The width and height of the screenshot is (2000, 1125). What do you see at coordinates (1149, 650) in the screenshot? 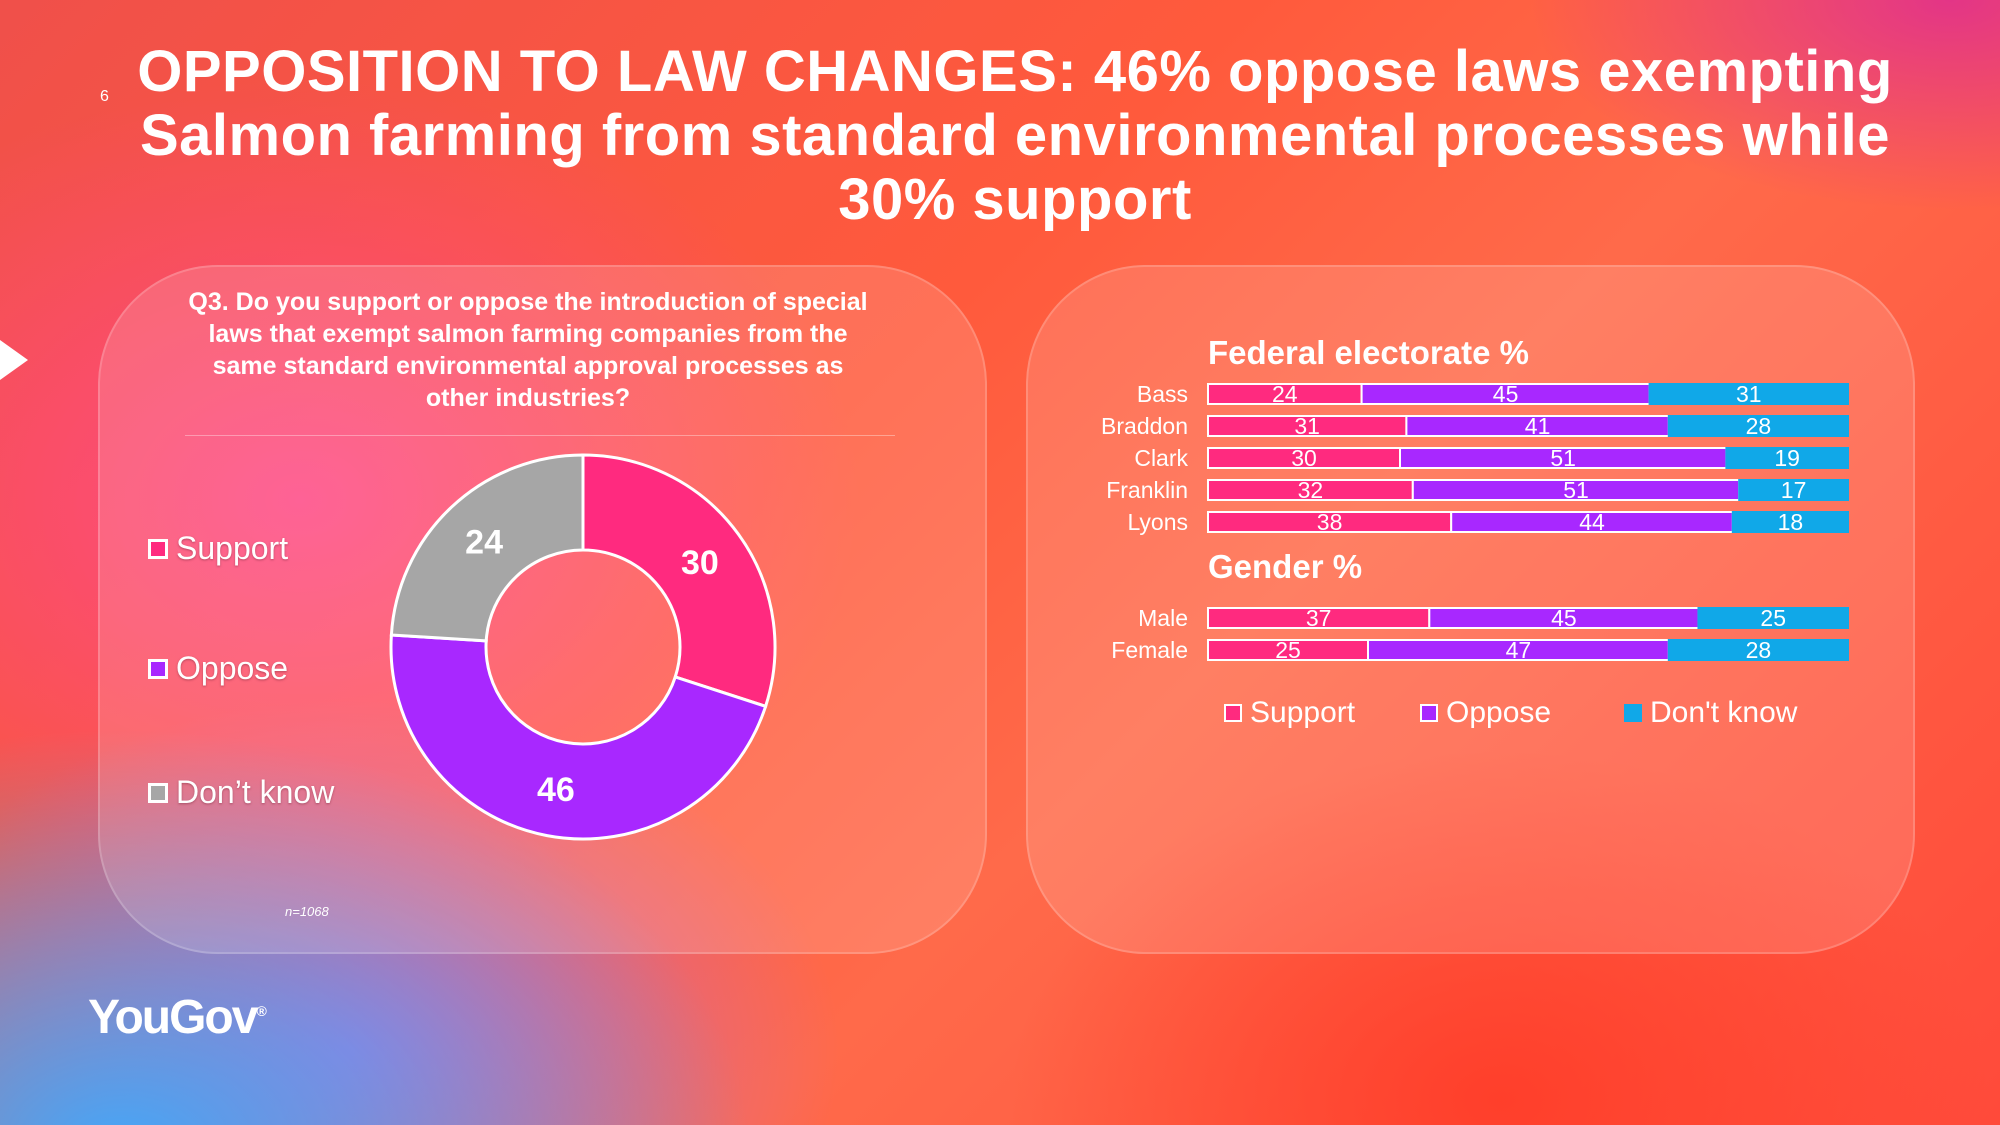
I see `bar-category-label: Female` at bounding box center [1149, 650].